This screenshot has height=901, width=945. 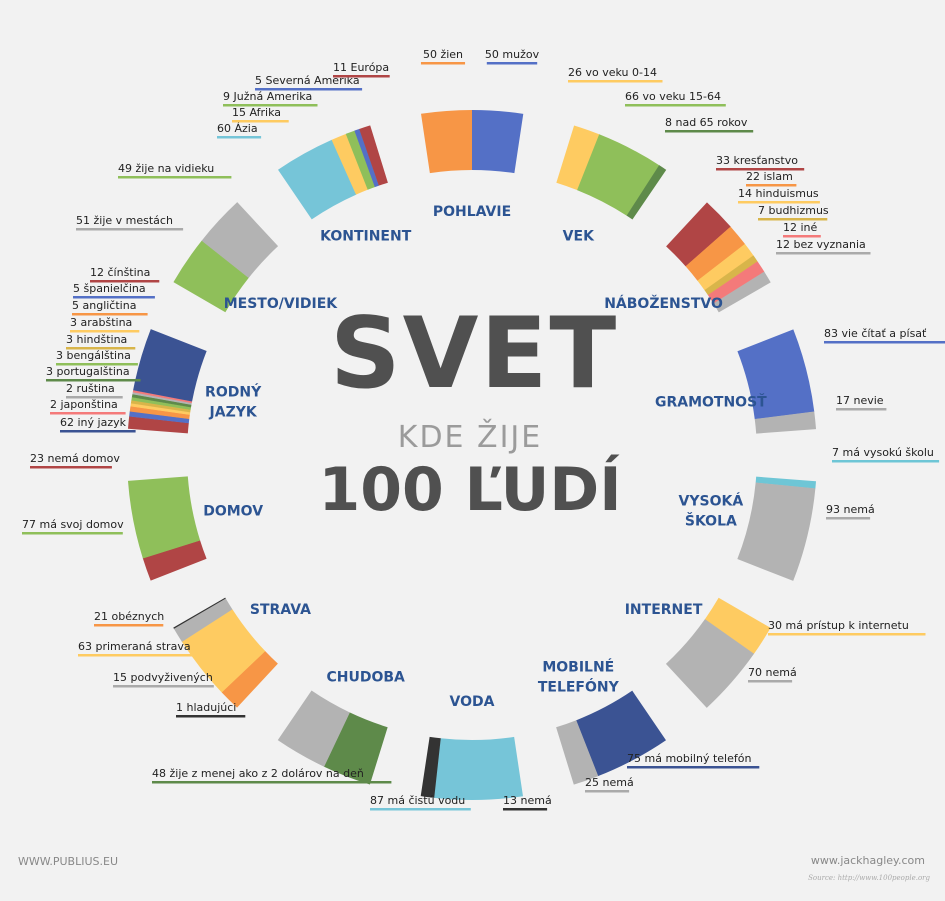 I want to click on category-label-pohlavie: POHLAVIE, so click(x=472, y=212).